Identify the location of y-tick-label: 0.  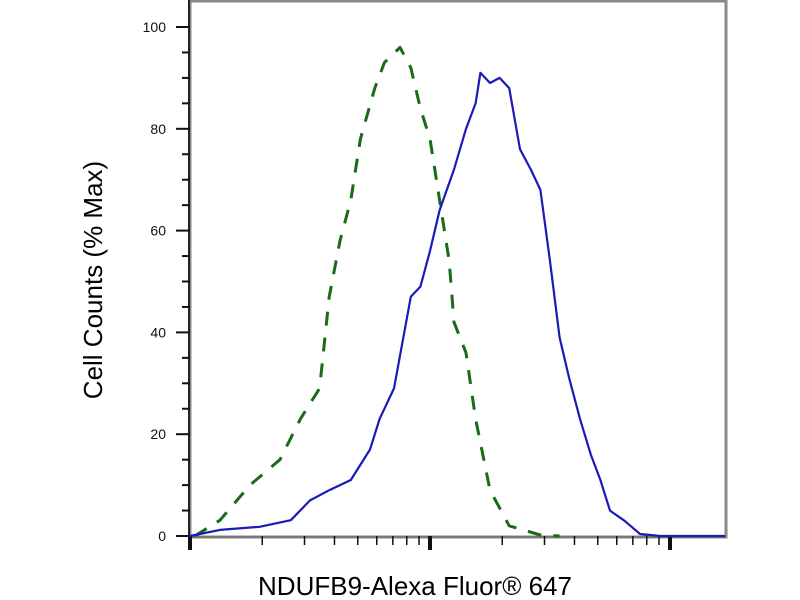
(162, 536).